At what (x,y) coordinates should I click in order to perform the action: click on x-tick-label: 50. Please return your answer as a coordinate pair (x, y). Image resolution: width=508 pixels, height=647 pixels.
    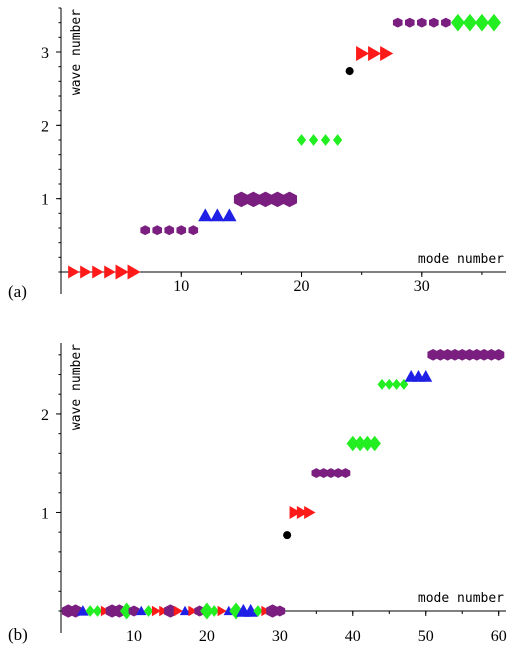
    Looking at the image, I should click on (426, 636).